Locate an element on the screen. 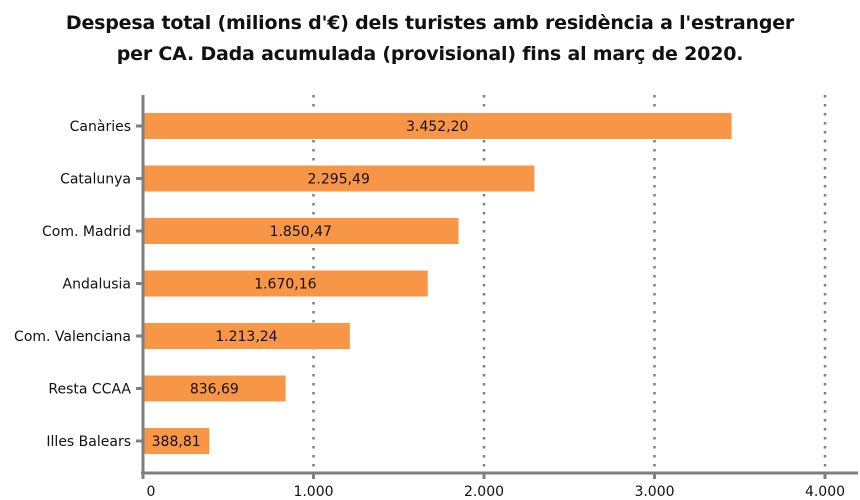  category-label: Com. Valenciana is located at coordinates (72, 337).